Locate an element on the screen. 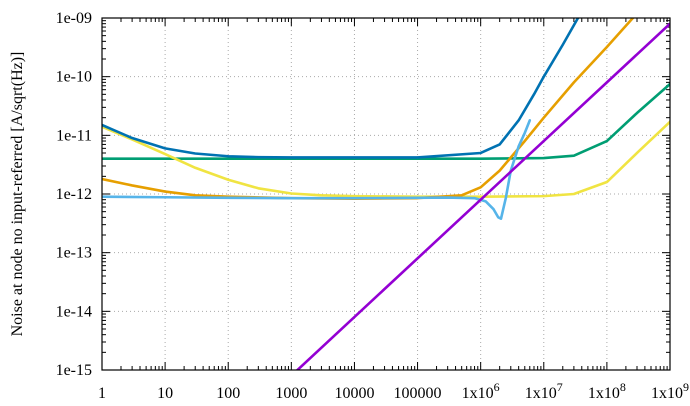 The width and height of the screenshot is (690, 406). y-tick-label: 1e-12 is located at coordinates (74, 194).